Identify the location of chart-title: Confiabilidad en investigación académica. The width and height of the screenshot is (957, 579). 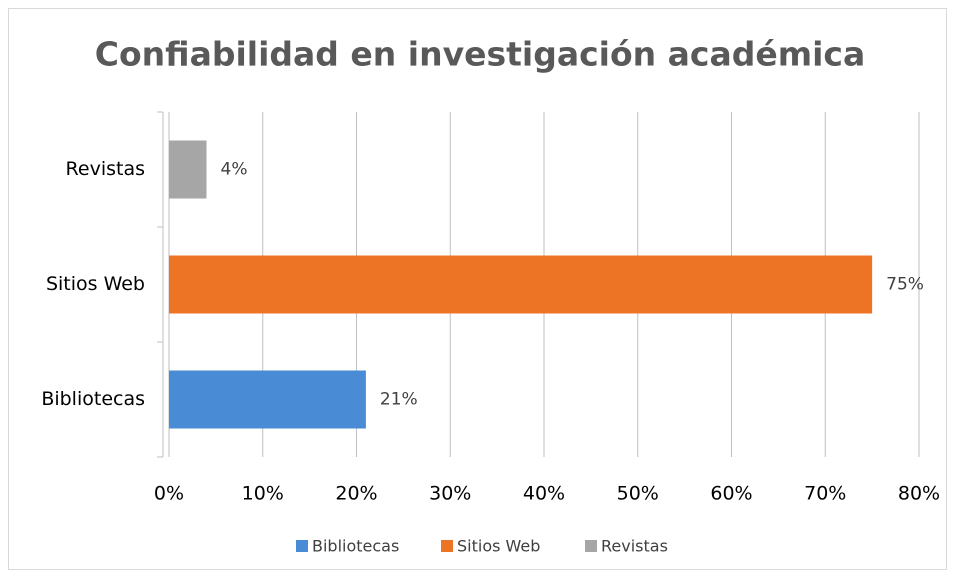
(480, 54).